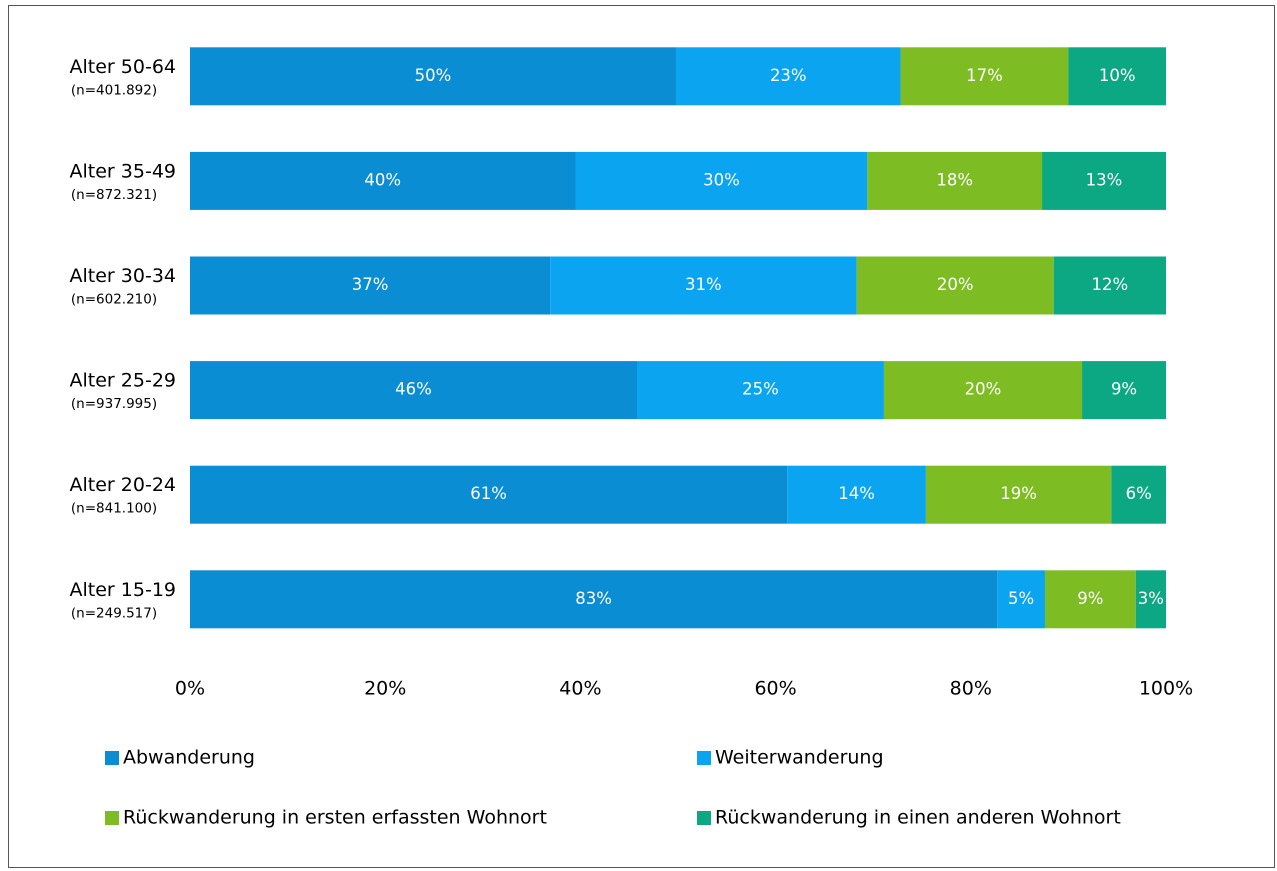 This screenshot has width=1277, height=871. I want to click on category-subtitle: (n=602.210), so click(114, 300).